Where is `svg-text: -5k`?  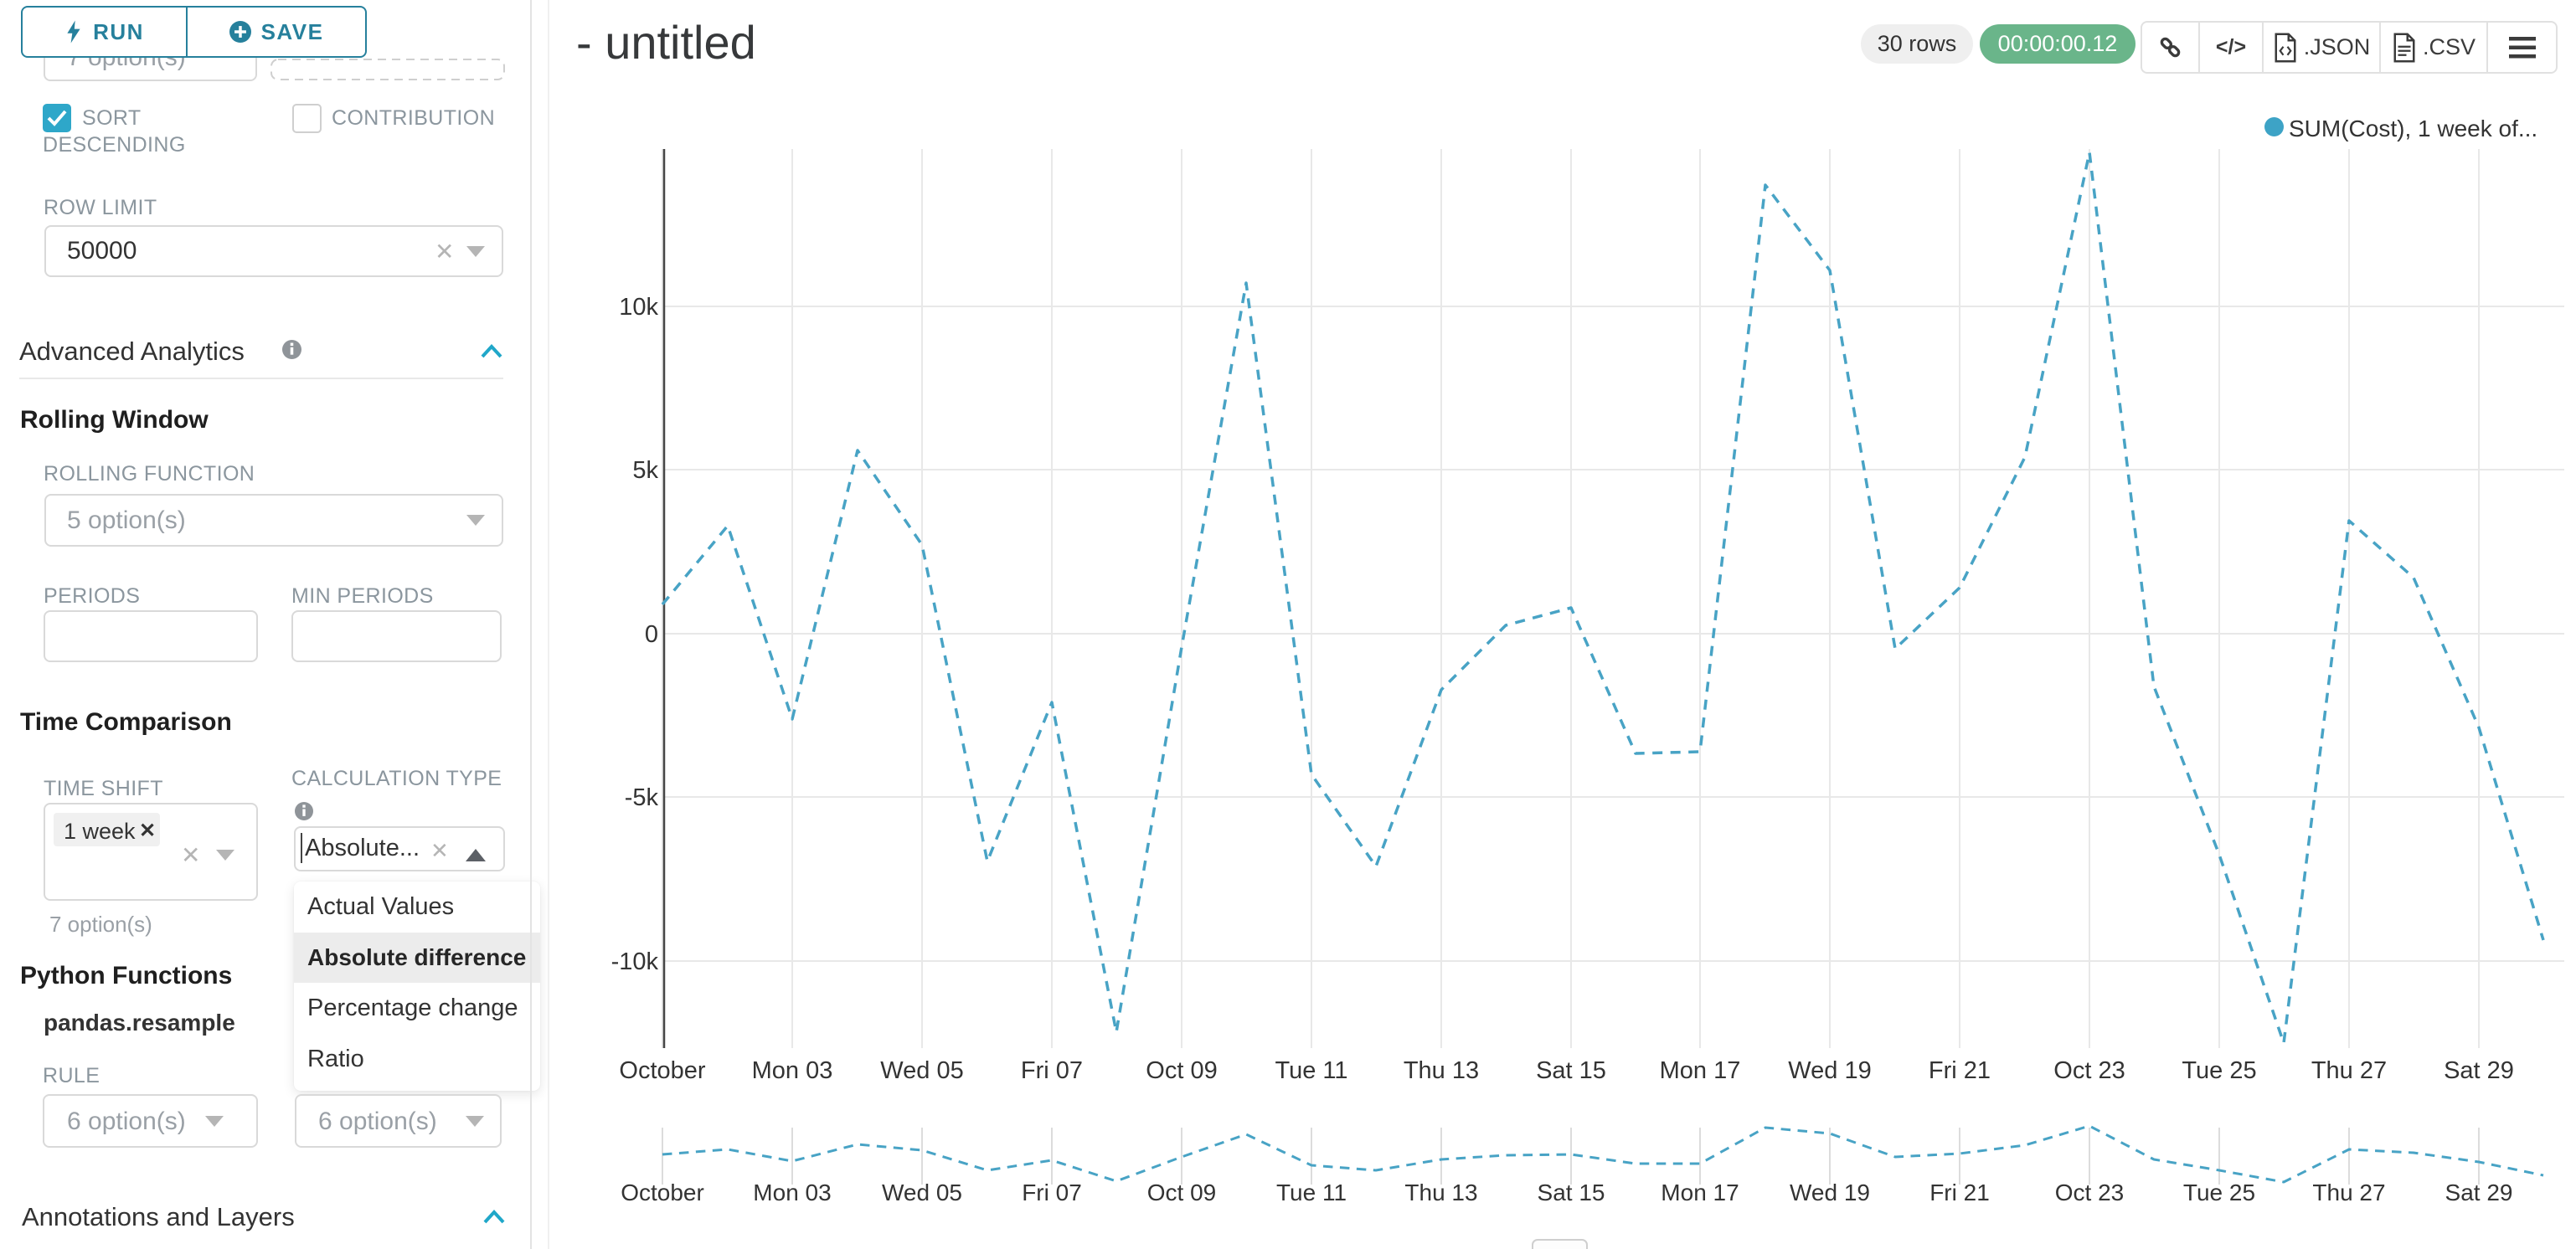 svg-text: -5k is located at coordinates (642, 797).